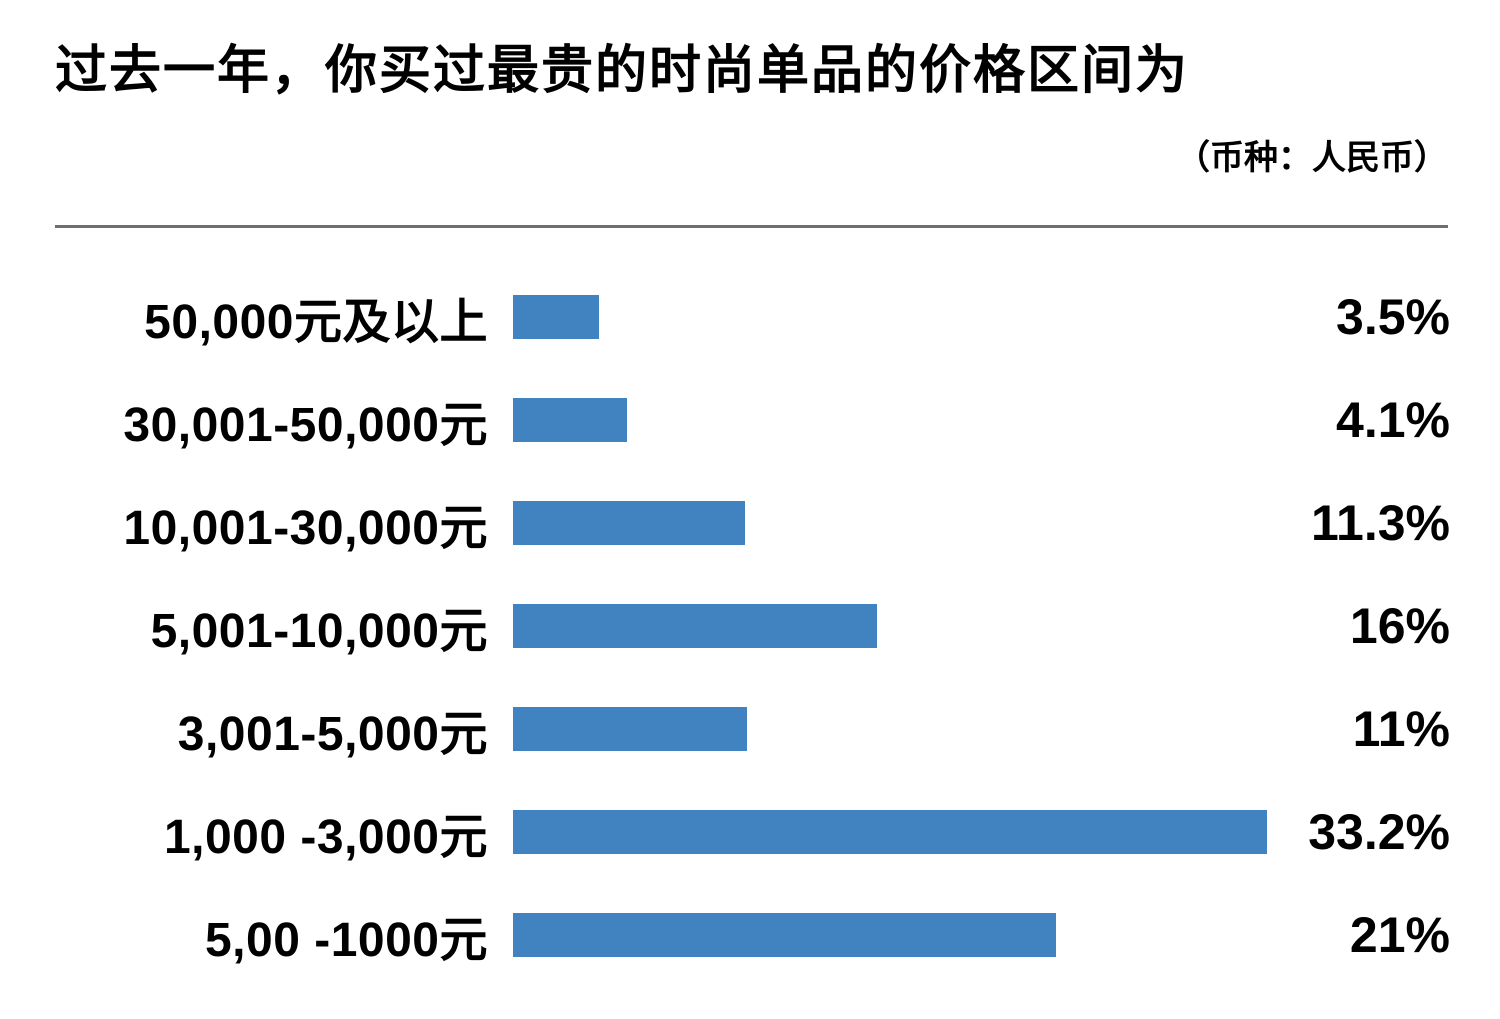 This screenshot has height=1019, width=1500. I want to click on category-label: 10,001-30,000元, so click(305, 528).